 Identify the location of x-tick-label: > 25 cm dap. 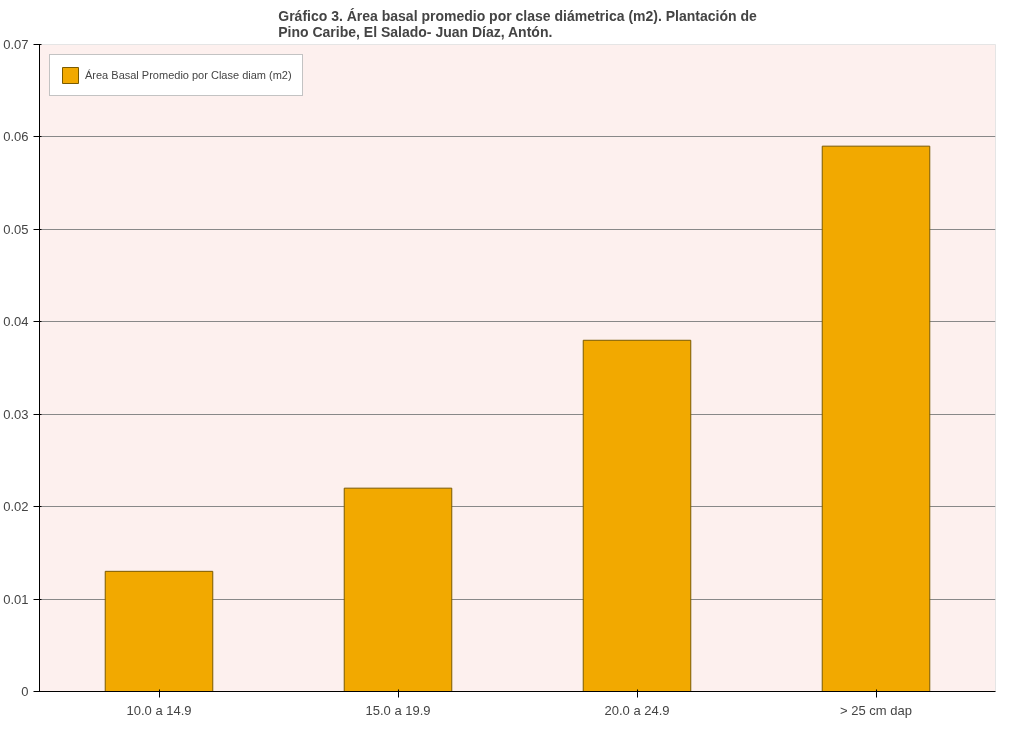
(876, 710).